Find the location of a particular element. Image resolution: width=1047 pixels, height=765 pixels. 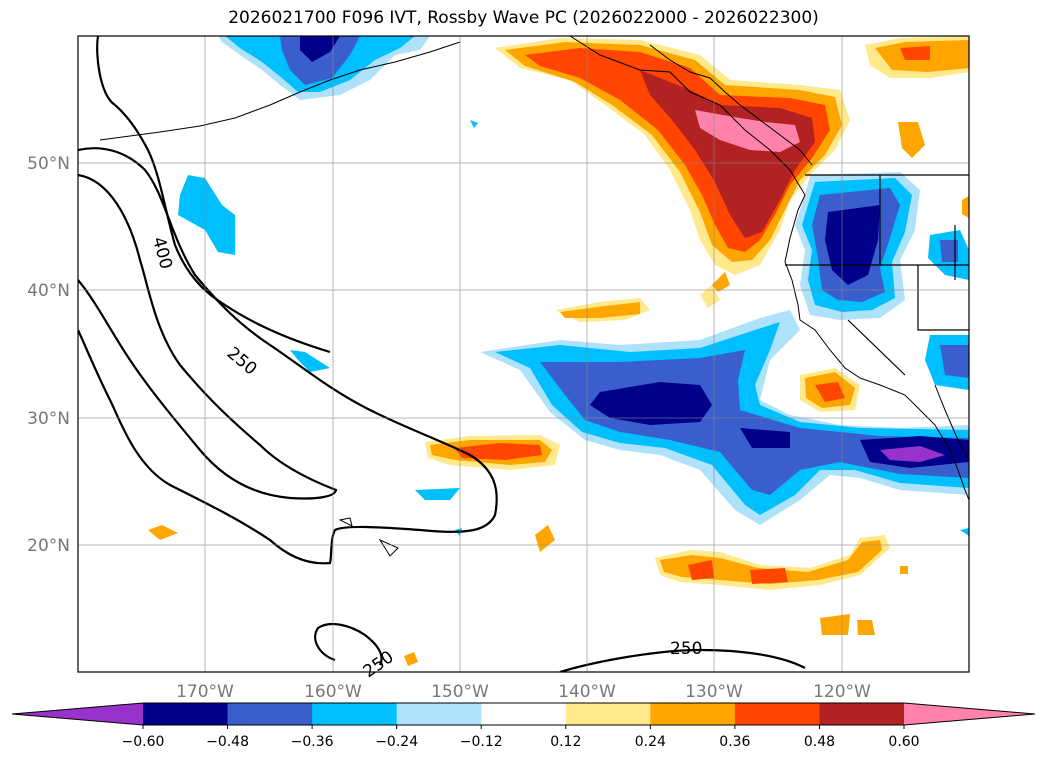

negative-anomaly-nw is located at coordinates (206, 215).